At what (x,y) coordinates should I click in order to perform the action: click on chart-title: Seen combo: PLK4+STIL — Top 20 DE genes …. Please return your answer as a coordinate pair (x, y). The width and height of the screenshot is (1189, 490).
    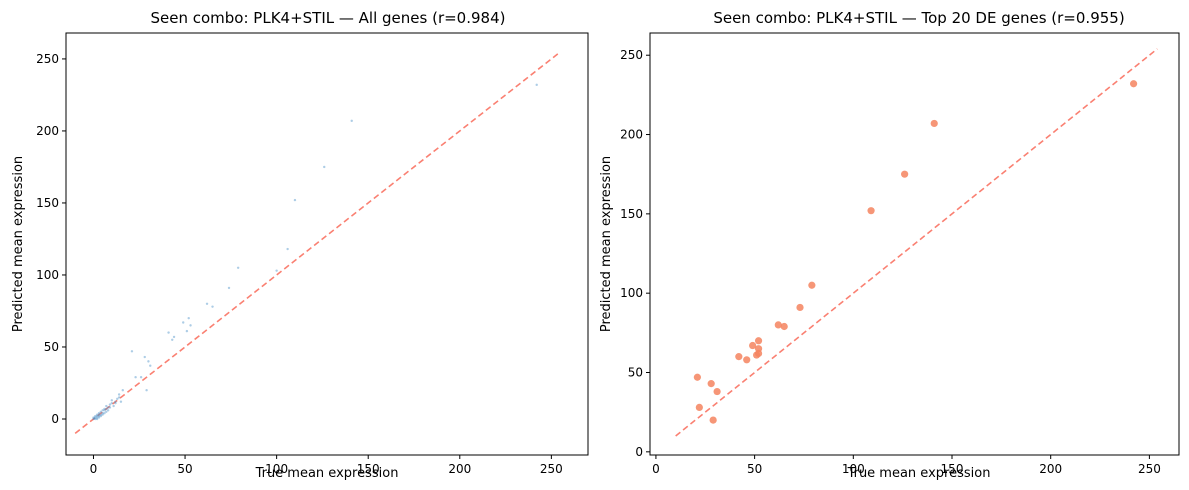
    Looking at the image, I should click on (918, 18).